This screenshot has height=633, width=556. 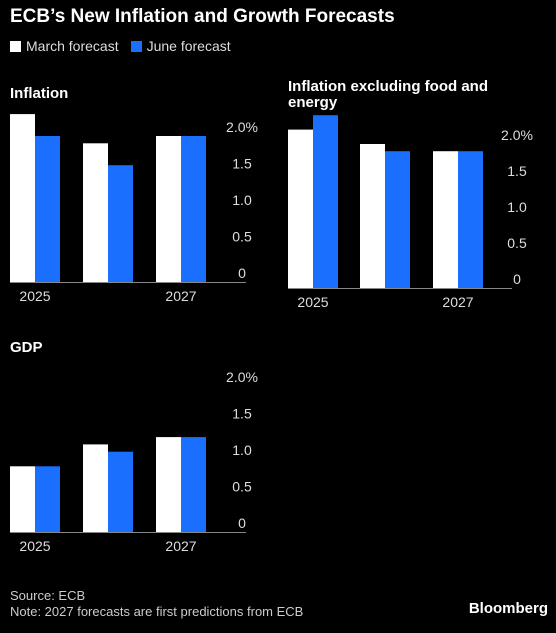 What do you see at coordinates (202, 16) in the screenshot?
I see `chart-title: ECB’s New Inflation and Growth Forecasts` at bounding box center [202, 16].